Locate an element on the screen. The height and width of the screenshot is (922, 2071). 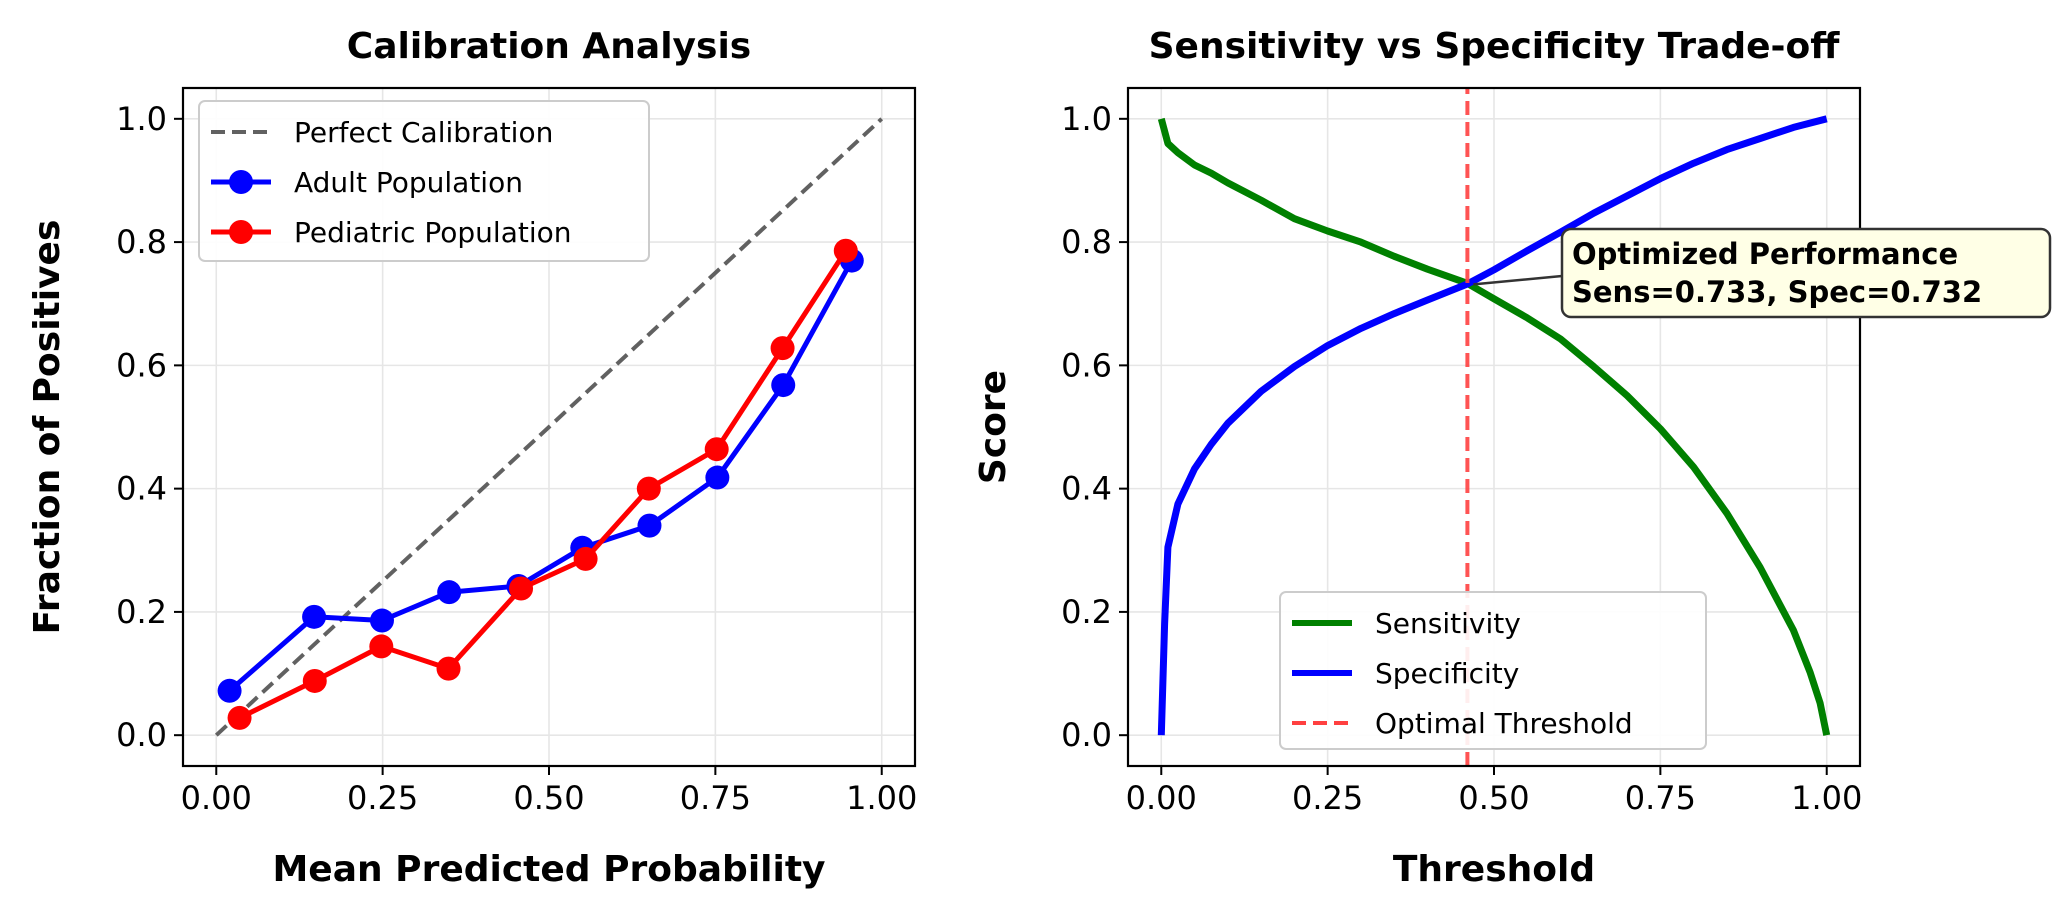
pediatric-population-legend-marker is located at coordinates (241, 232).